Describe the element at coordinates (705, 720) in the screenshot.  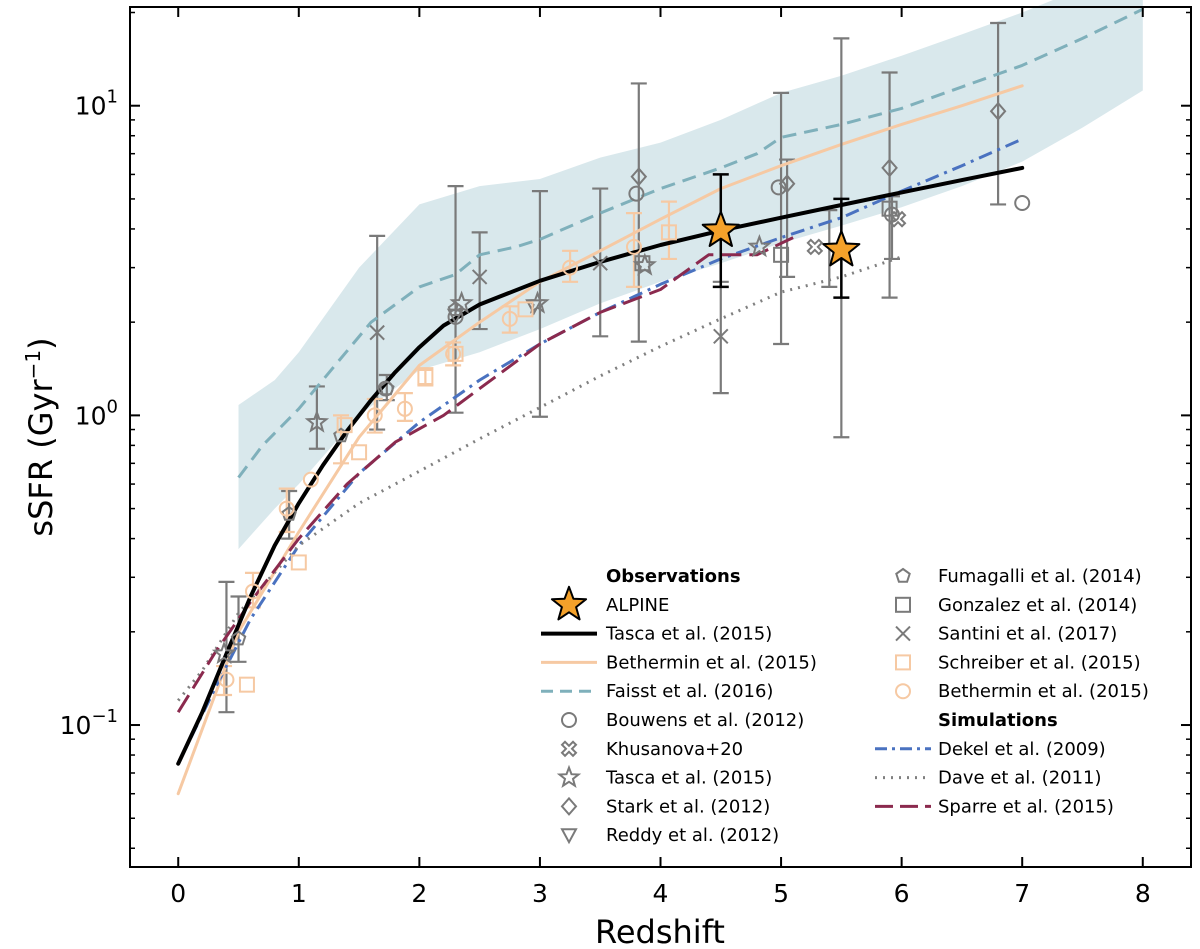
I see `legend-col1-bouwens-et-al-2012-label: Bouwens et al. (2012)` at that location.